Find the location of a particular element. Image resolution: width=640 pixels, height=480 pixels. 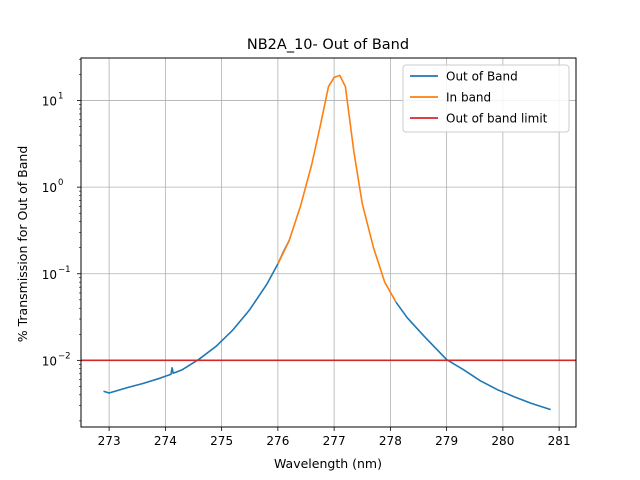

x-axis-label: Wavelength (nm) is located at coordinates (328, 463).